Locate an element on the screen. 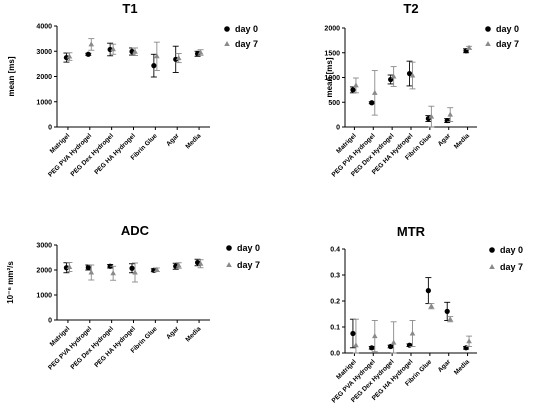 The height and width of the screenshot is (413, 550). y-tick-label: 1500 is located at coordinates (332, 53).